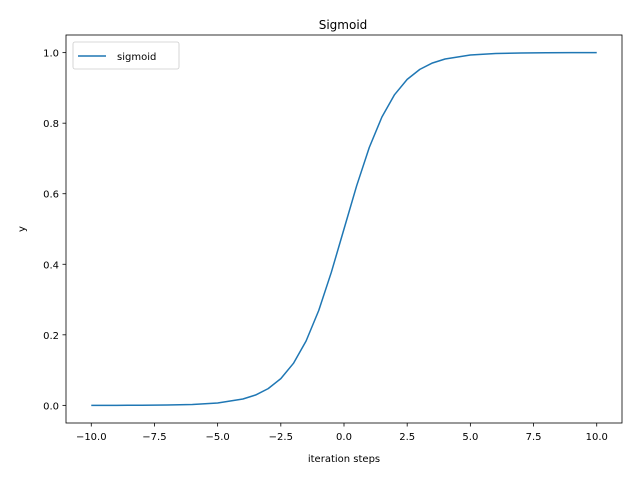  I want to click on y-tick-label: 0.2, so click(51, 336).